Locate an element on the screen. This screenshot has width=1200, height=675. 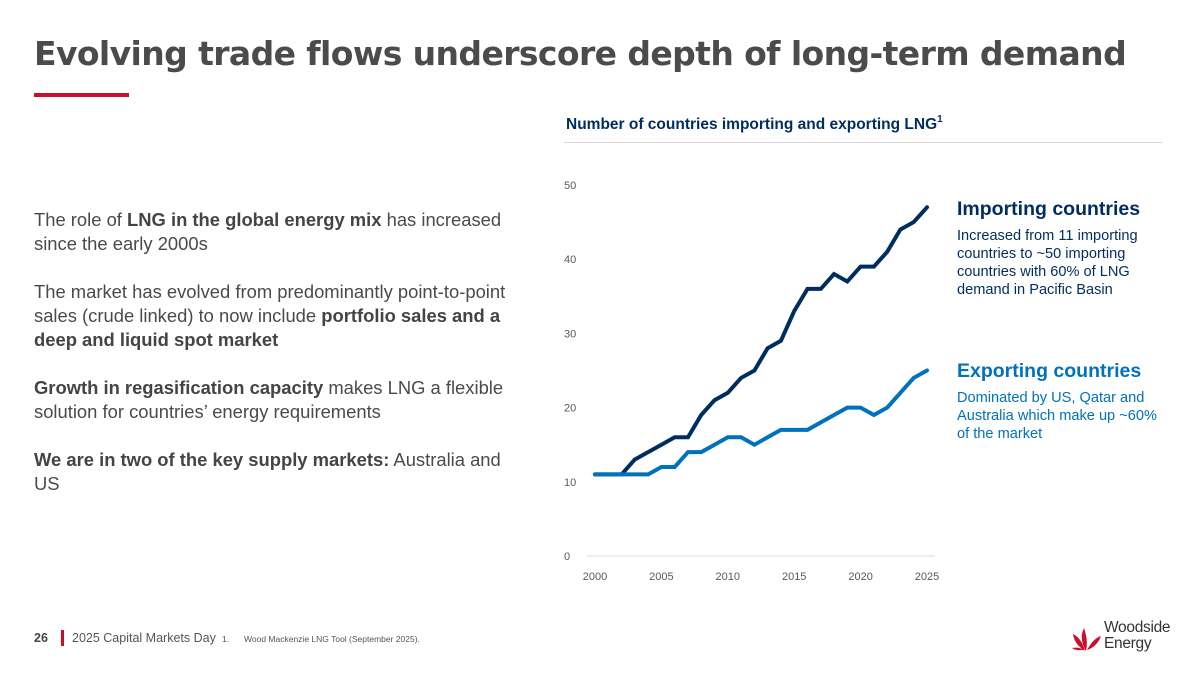
y-tick-label: 20 is located at coordinates (570, 409).